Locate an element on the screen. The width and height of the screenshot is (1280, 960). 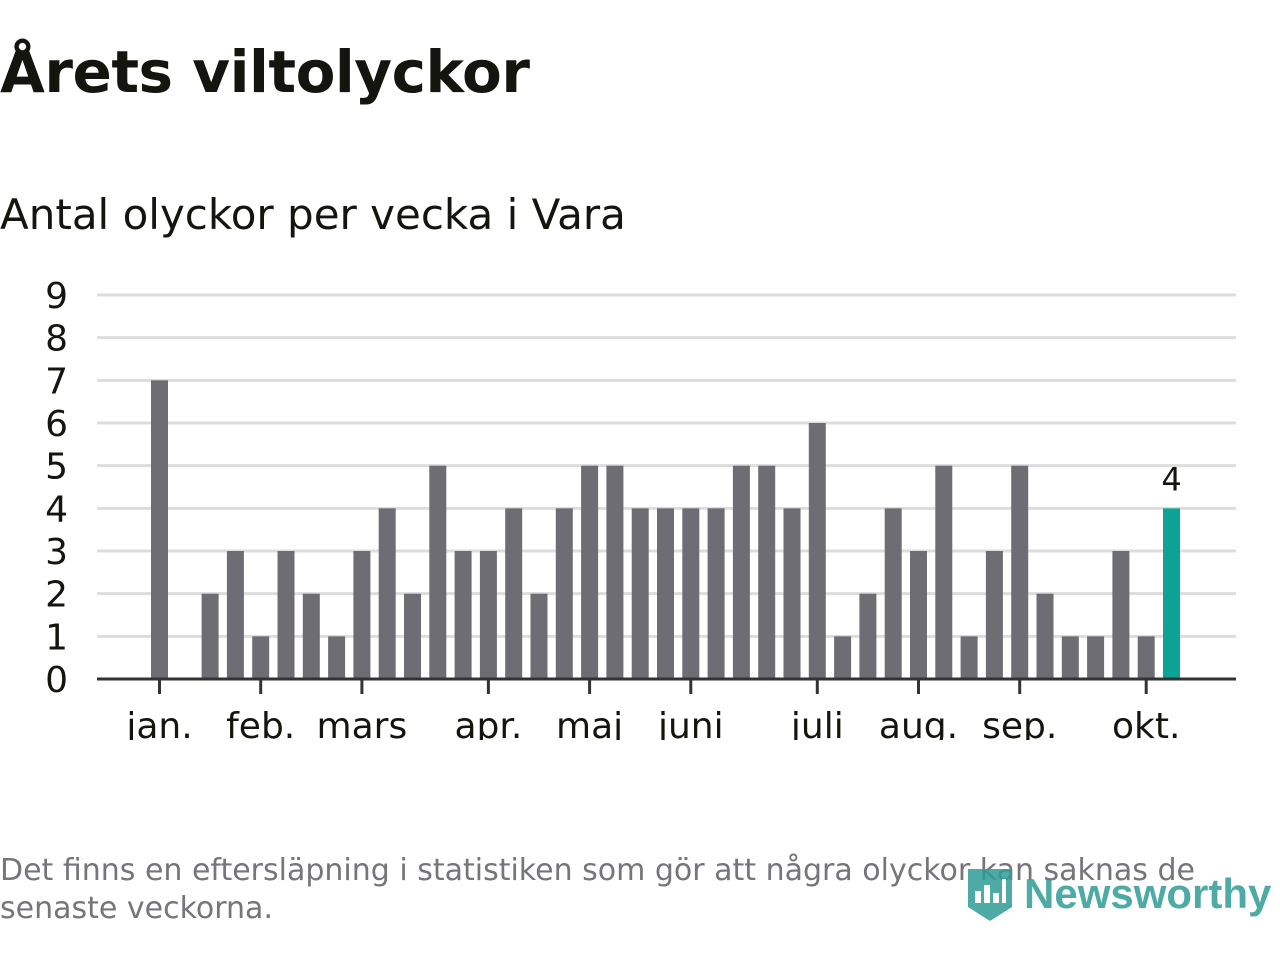
x-tick-label: okt. is located at coordinates (1146, 723).